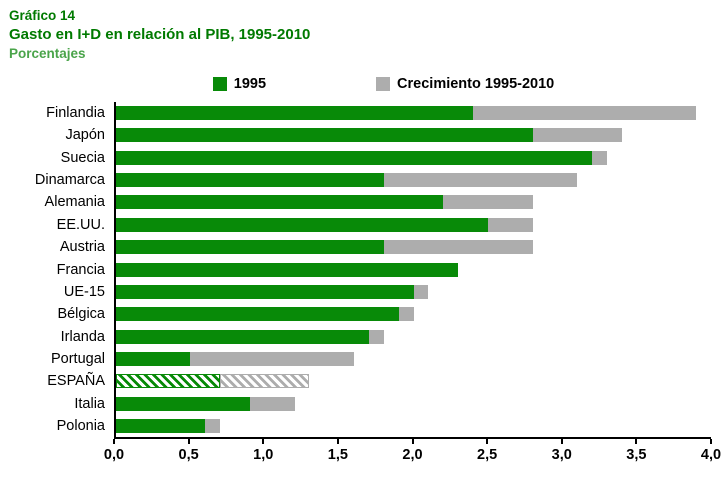  I want to click on bar-row: Austria, so click(360, 247).